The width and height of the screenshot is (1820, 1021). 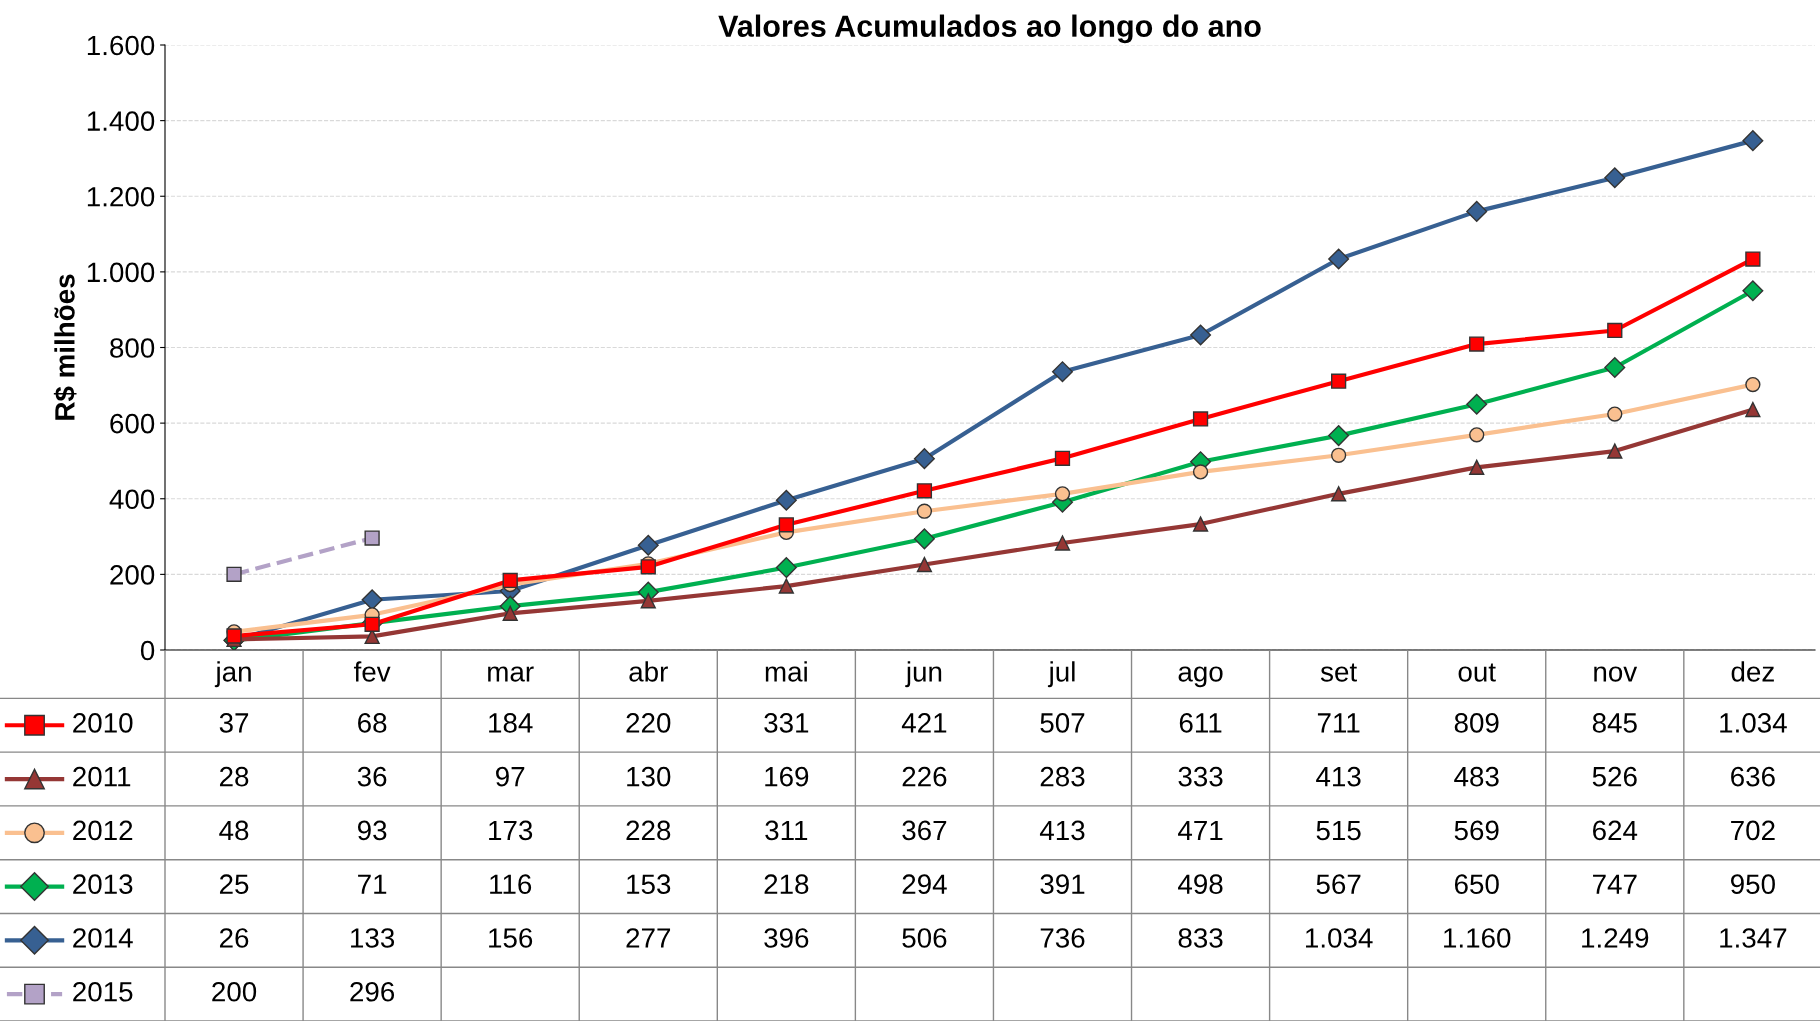 What do you see at coordinates (1200, 830) in the screenshot?
I see `data-label: 471` at bounding box center [1200, 830].